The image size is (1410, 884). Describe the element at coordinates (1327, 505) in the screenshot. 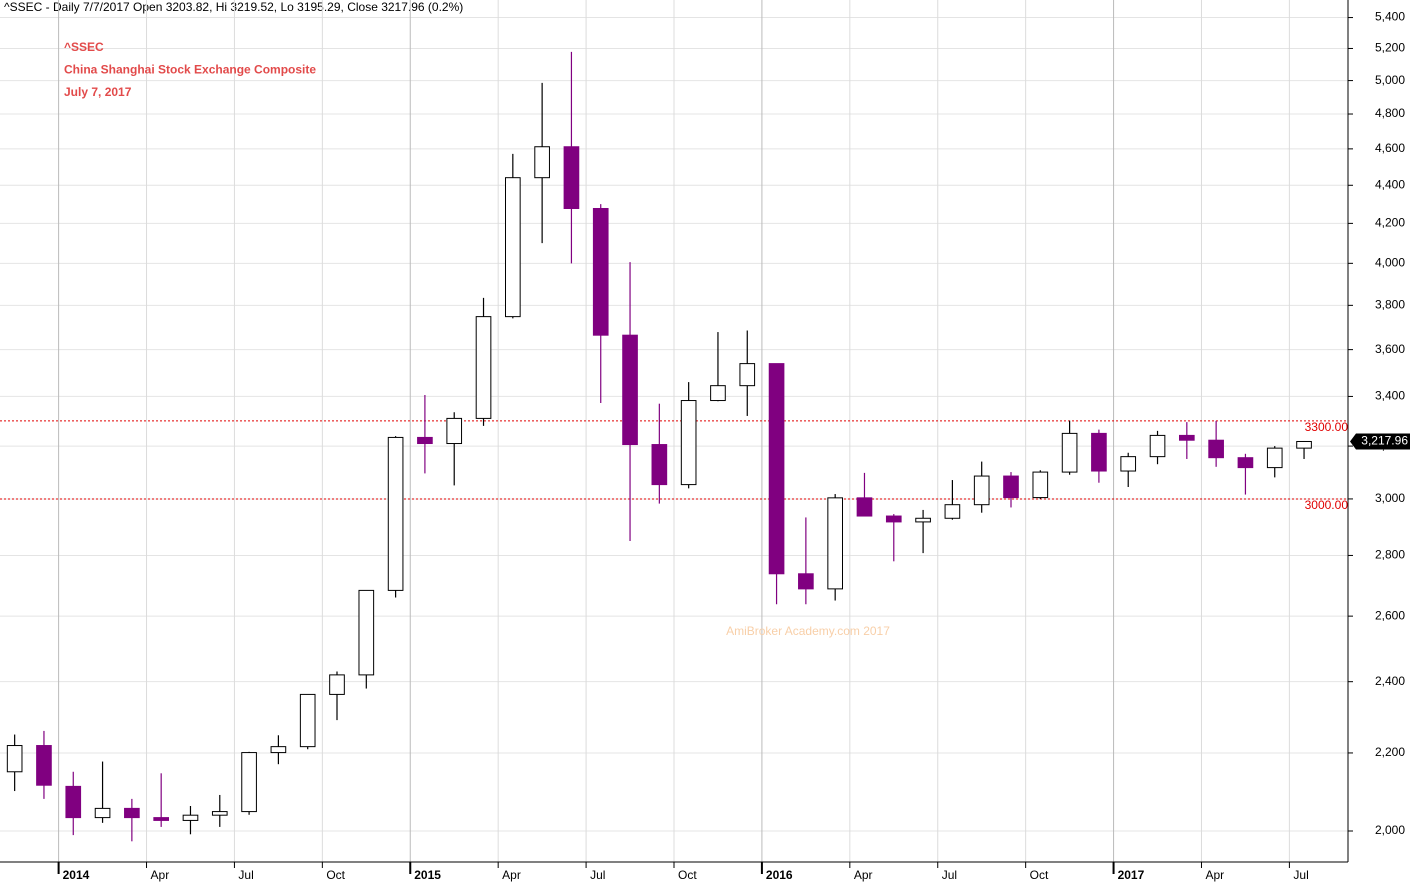

I see `reference-label: 3000.00` at that location.